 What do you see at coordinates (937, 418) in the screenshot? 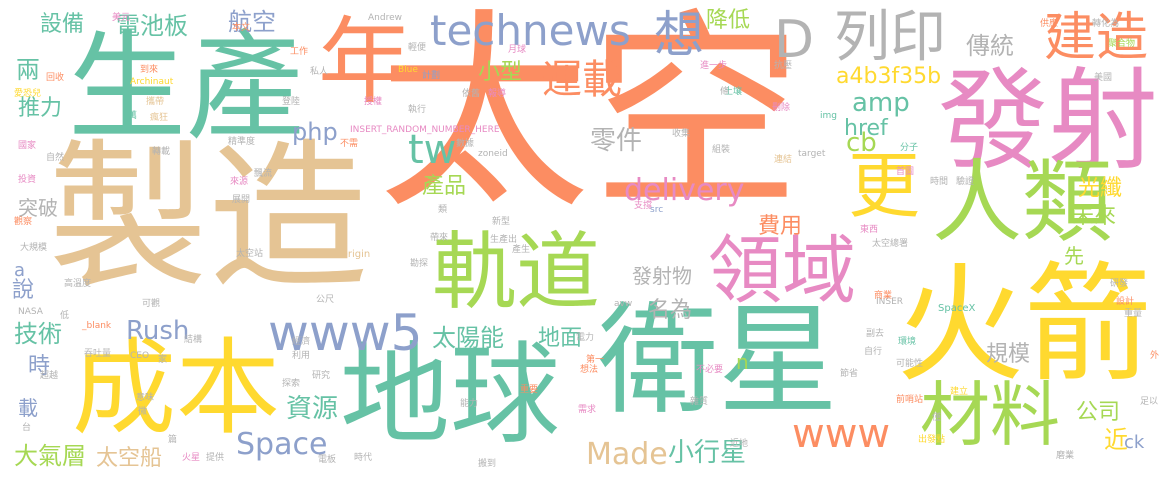
I see `word-tiny: 僅` at bounding box center [937, 418].